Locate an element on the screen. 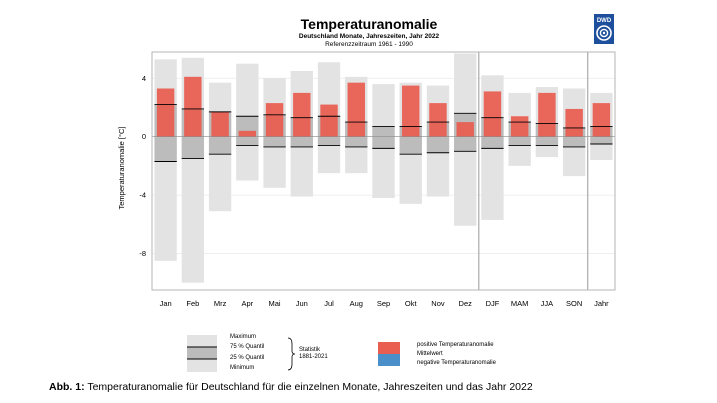 The height and width of the screenshot is (403, 717). legend-symbols is located at coordinates (293, 353).